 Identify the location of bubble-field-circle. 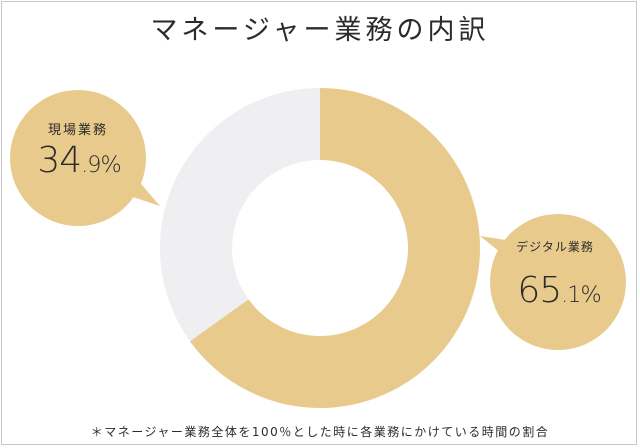
(78, 158).